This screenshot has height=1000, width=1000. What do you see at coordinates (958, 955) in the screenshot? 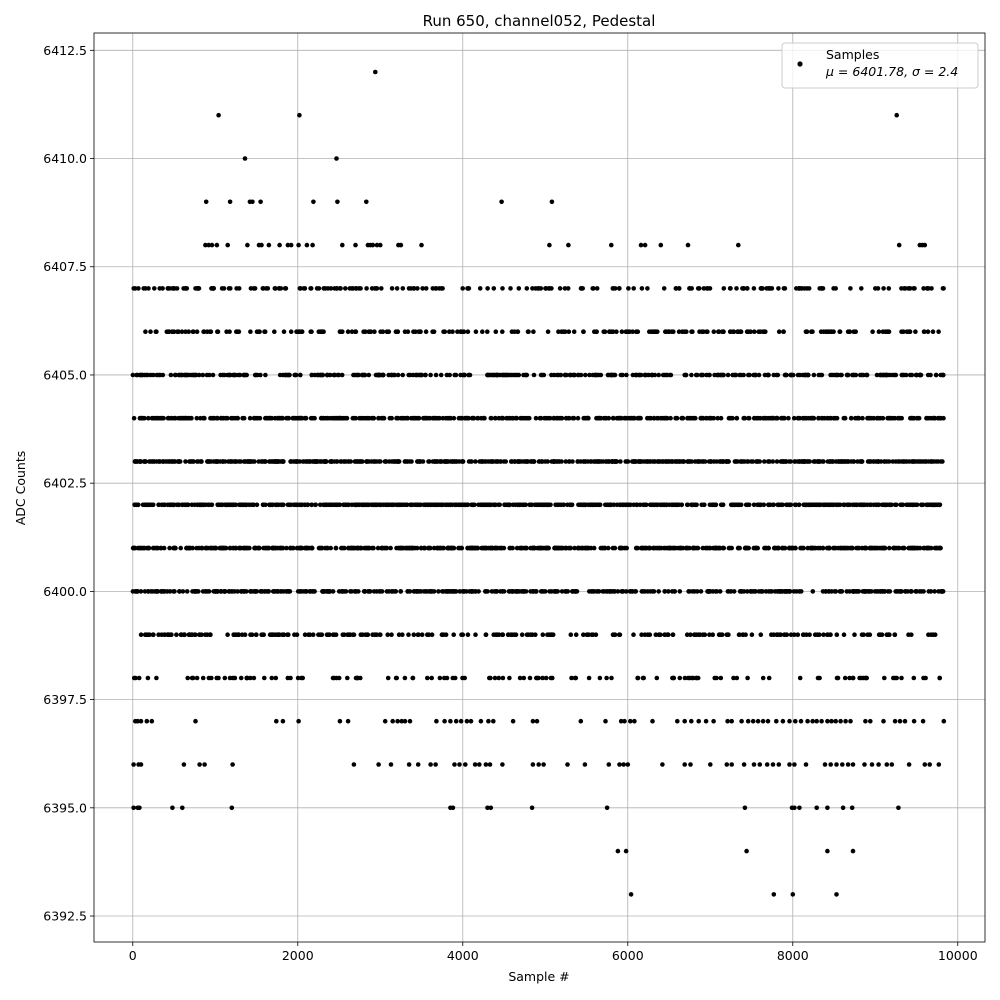
I see `x-tick-label: 10000` at bounding box center [958, 955].